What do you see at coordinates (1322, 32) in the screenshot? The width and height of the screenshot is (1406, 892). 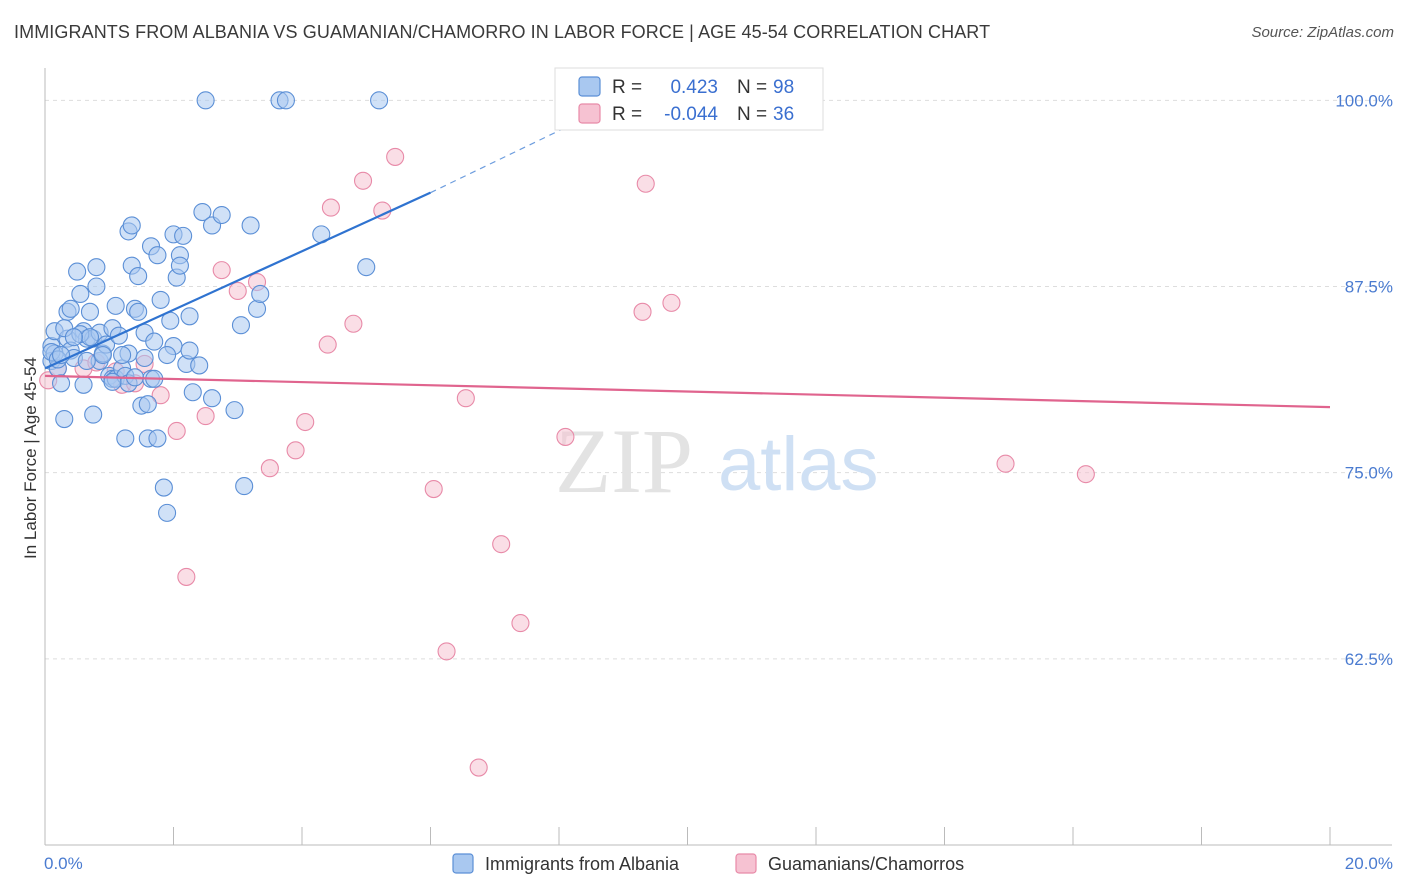 I see `chart-source: Source: ZipAtlas.com` at bounding box center [1322, 32].